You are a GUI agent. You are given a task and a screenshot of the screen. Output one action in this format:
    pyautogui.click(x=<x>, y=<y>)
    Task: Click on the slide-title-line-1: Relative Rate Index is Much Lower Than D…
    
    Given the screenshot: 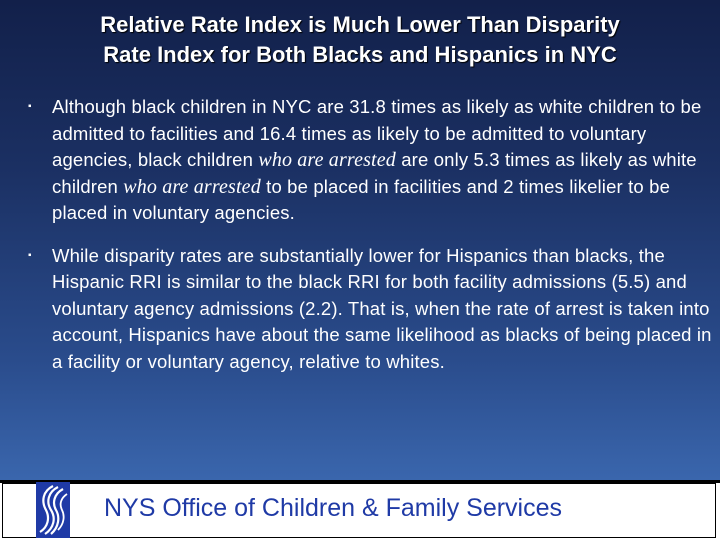 What is the action you would take?
    pyautogui.click(x=360, y=24)
    